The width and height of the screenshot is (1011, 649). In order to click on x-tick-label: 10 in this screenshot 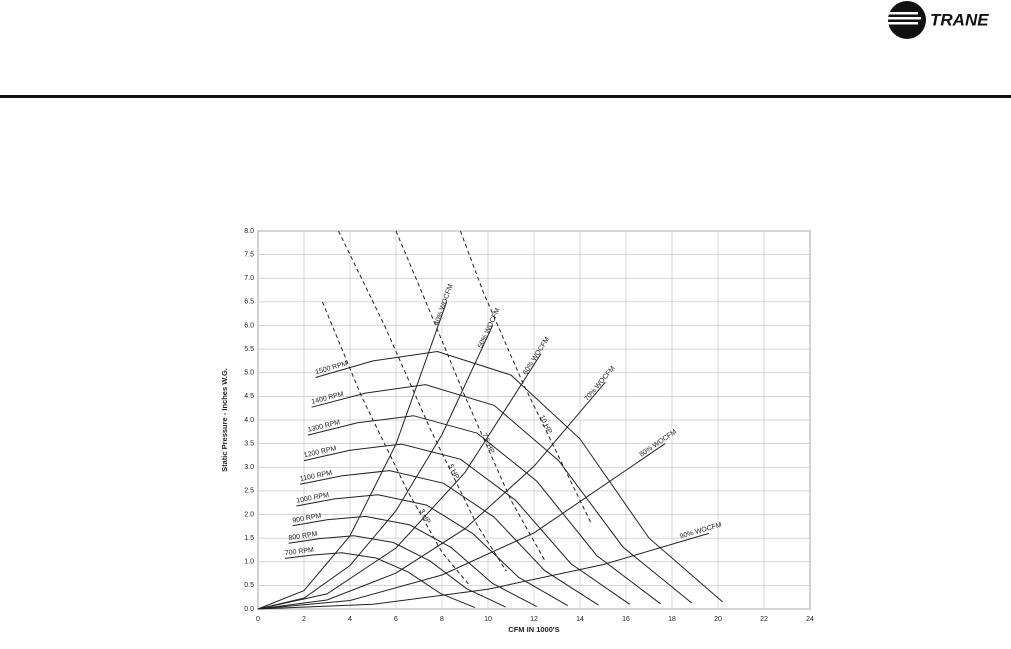, I will do `click(488, 619)`.